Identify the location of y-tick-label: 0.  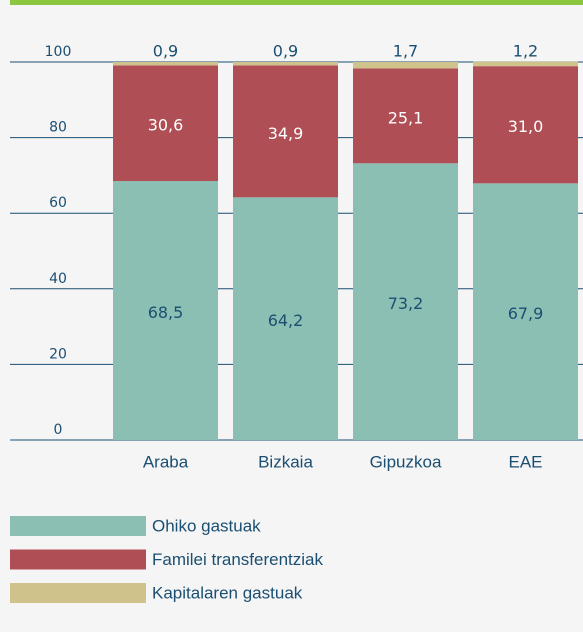
(58, 430).